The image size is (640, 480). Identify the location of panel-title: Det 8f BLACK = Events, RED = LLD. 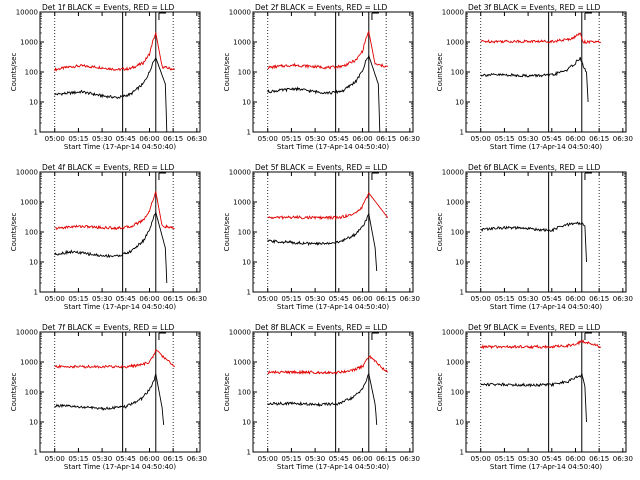
(321, 327).